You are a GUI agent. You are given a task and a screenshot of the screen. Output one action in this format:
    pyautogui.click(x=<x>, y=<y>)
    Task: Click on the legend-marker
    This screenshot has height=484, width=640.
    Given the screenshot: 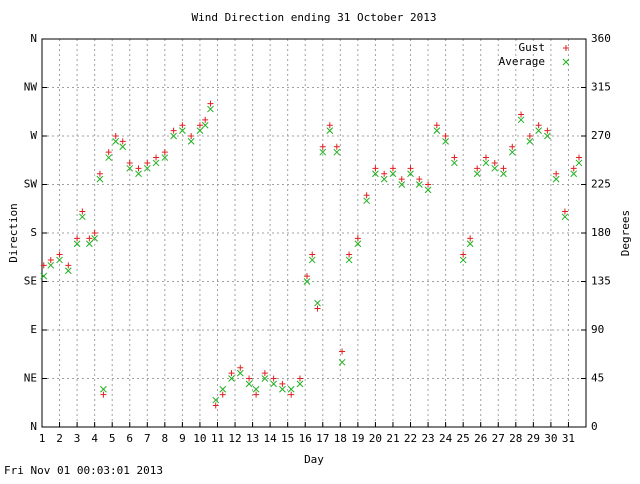 What is the action you would take?
    pyautogui.click(x=566, y=48)
    